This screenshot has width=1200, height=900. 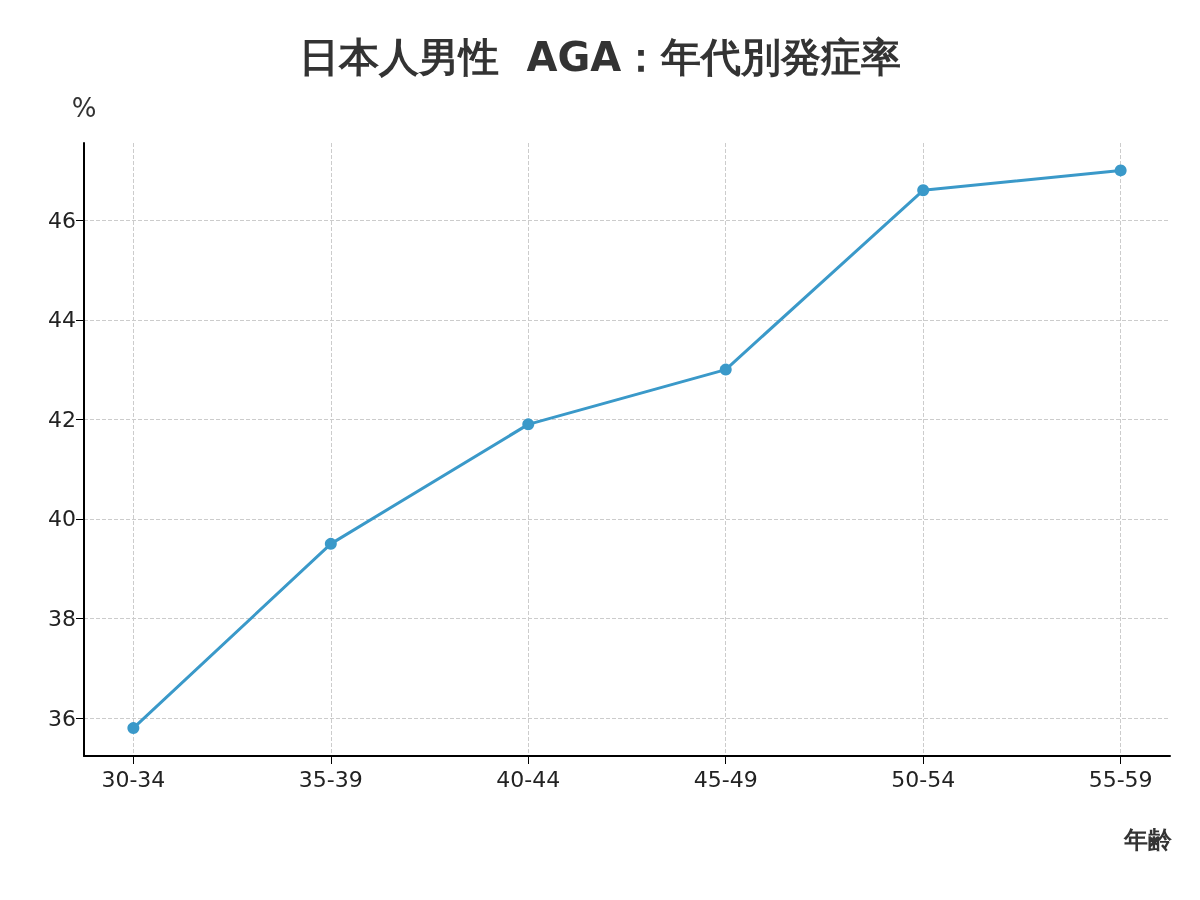 I want to click on y-tick-label: 46, so click(x=62, y=220).